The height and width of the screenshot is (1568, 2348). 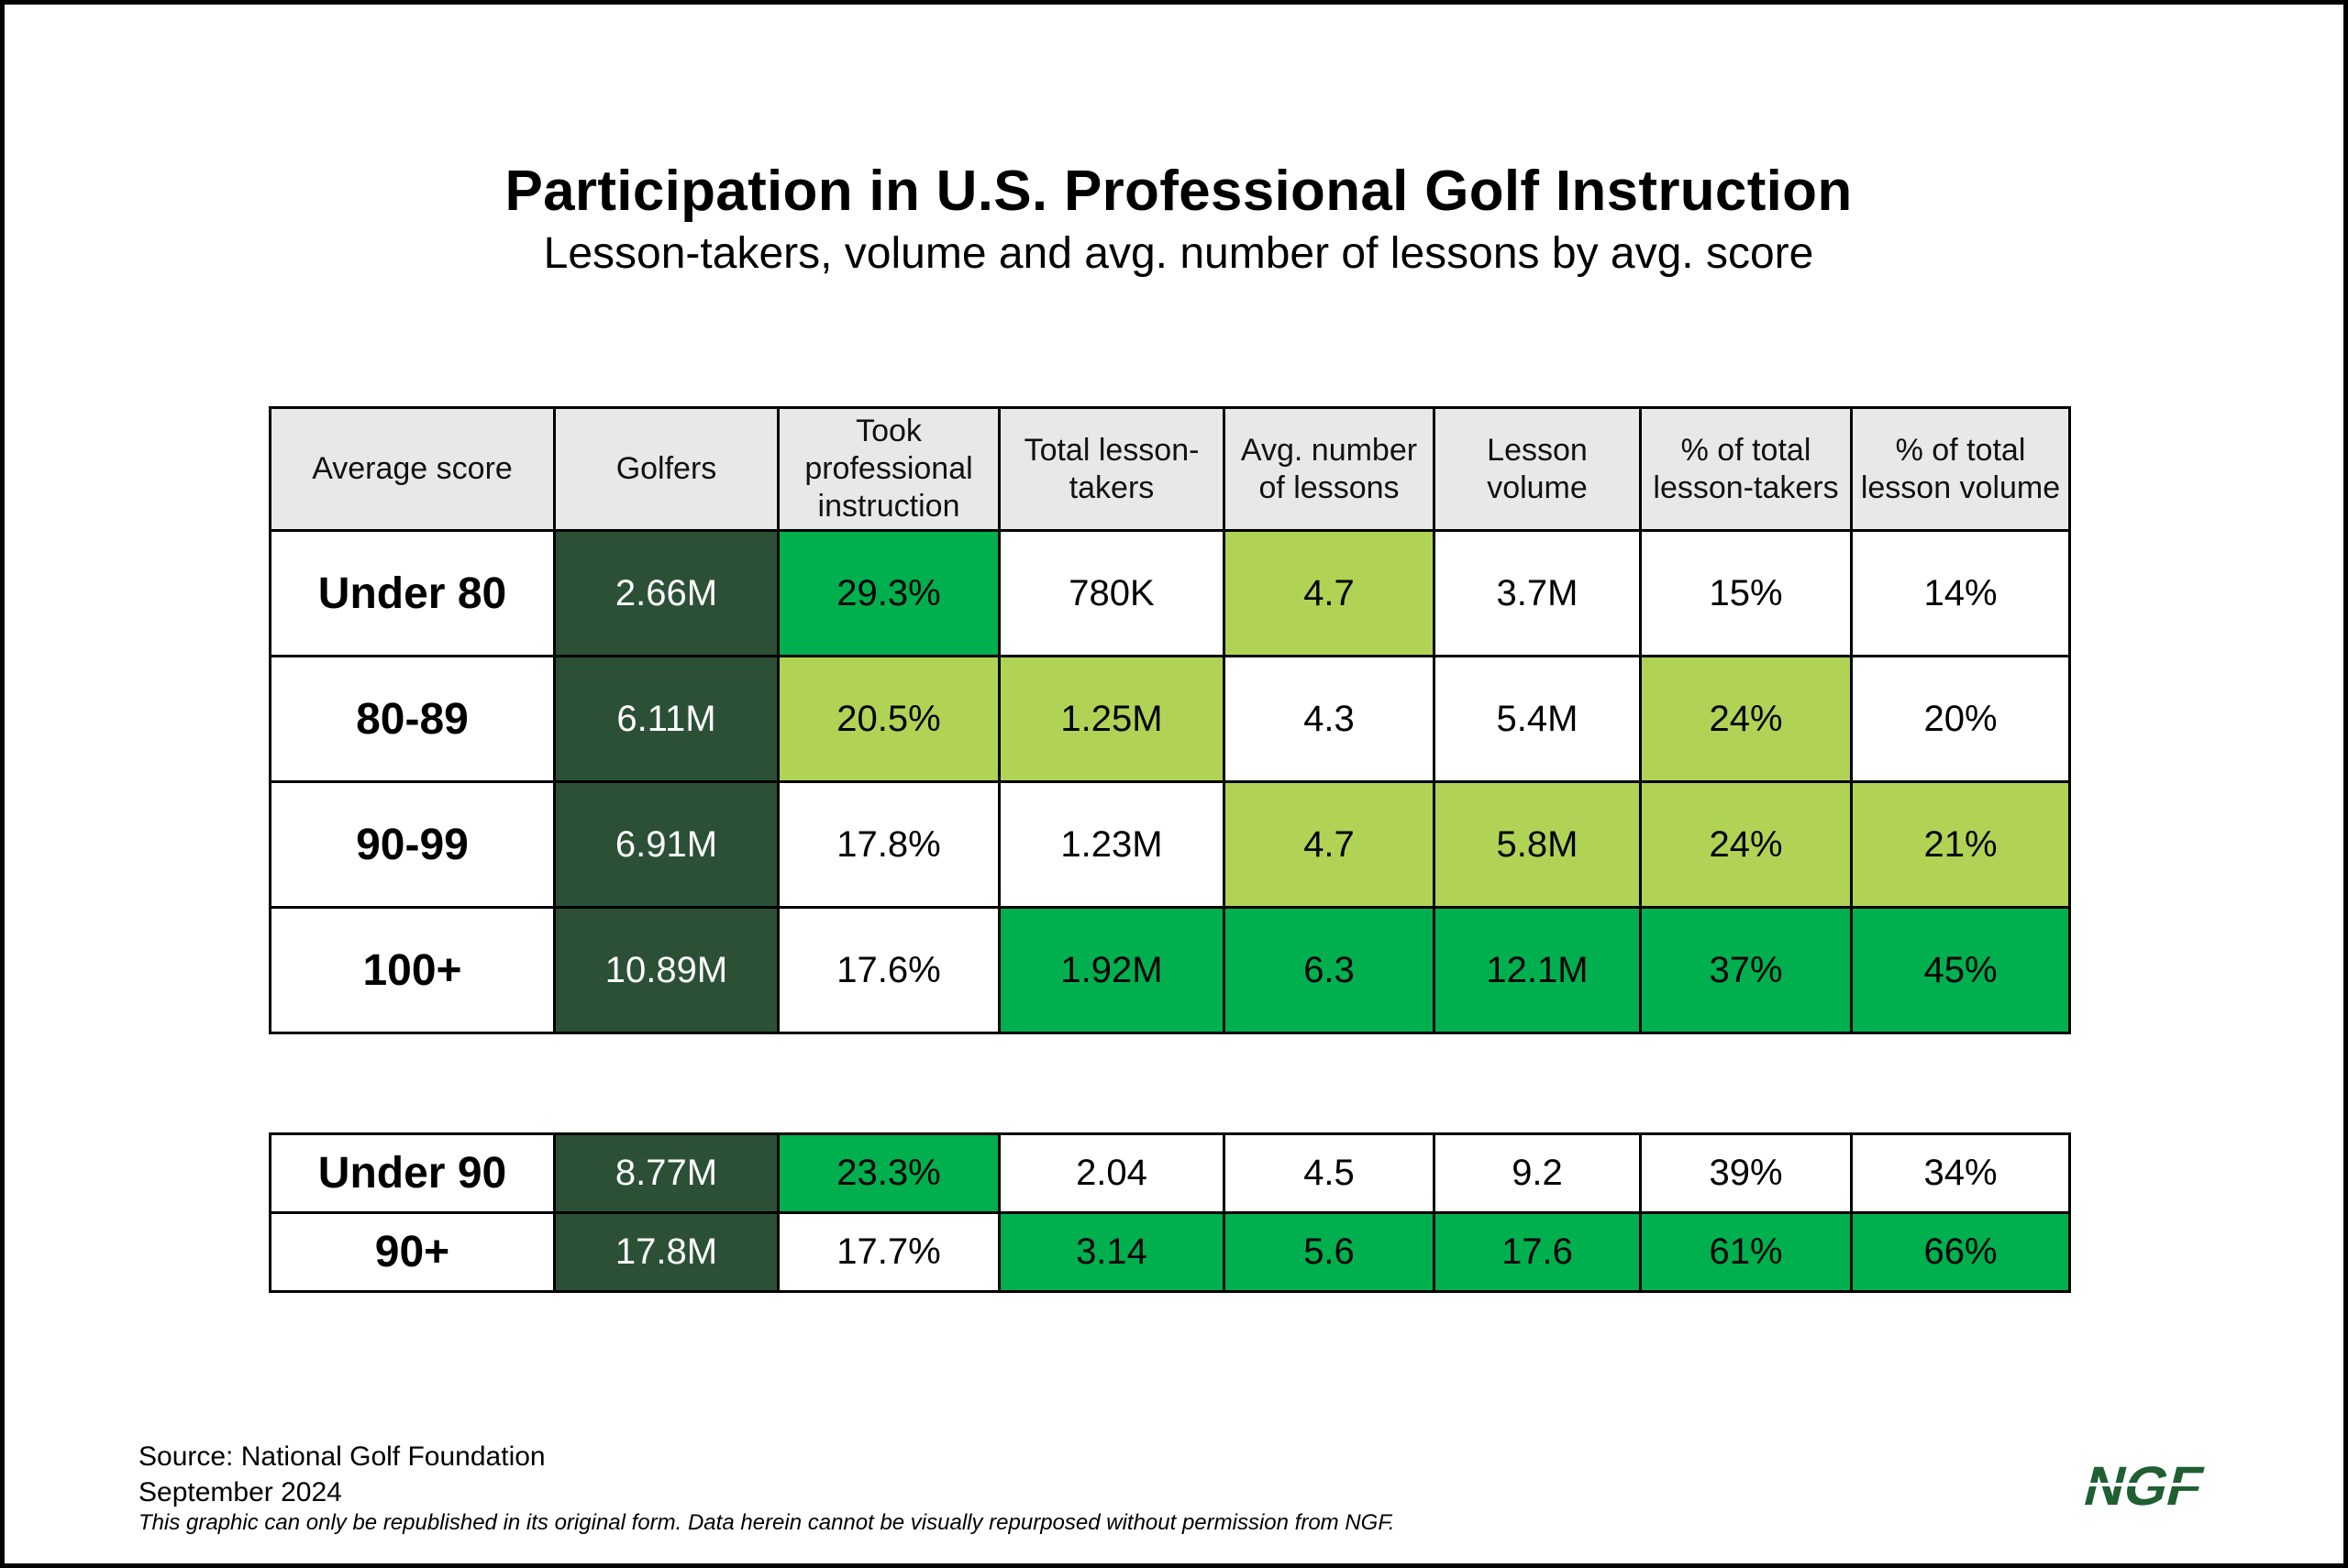 I want to click on table-cell: 45%, so click(x=1961, y=970).